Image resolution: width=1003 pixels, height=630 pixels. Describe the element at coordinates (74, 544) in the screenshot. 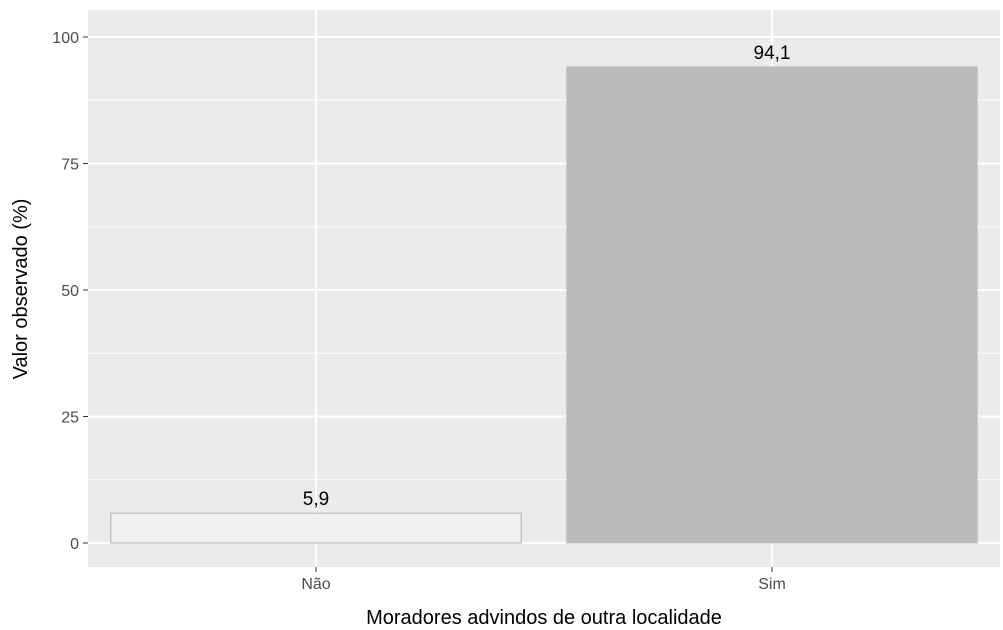

I see `y-tick-label: 0` at that location.